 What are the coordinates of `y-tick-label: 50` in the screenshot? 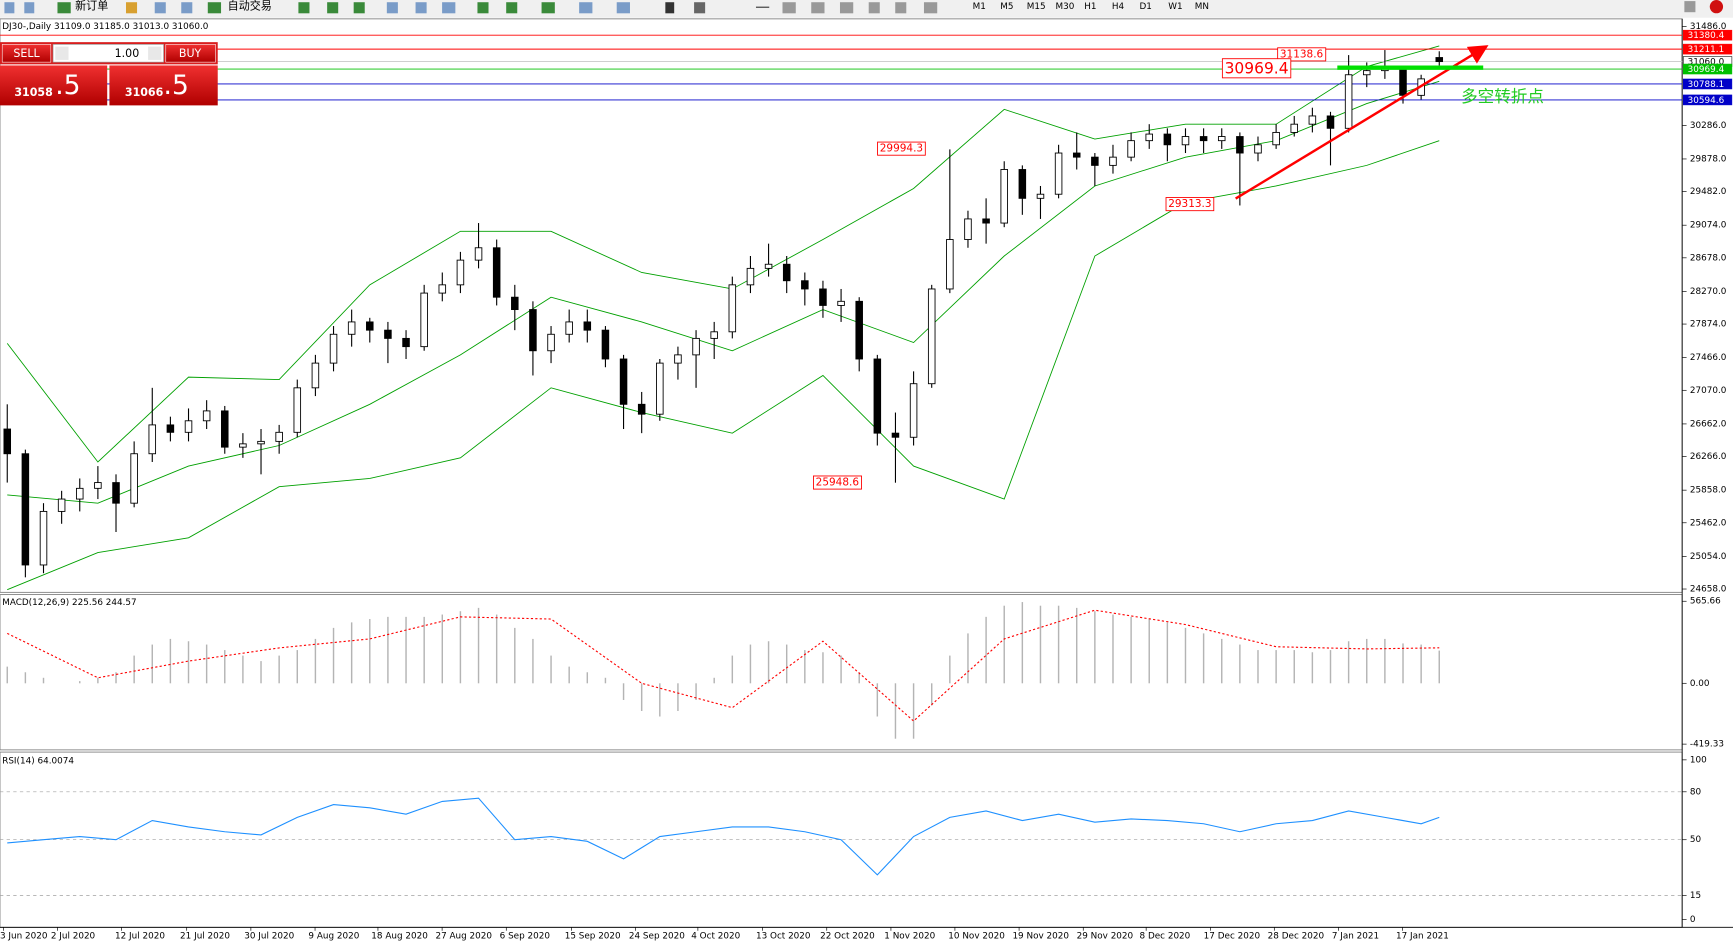 It's located at (1696, 840).